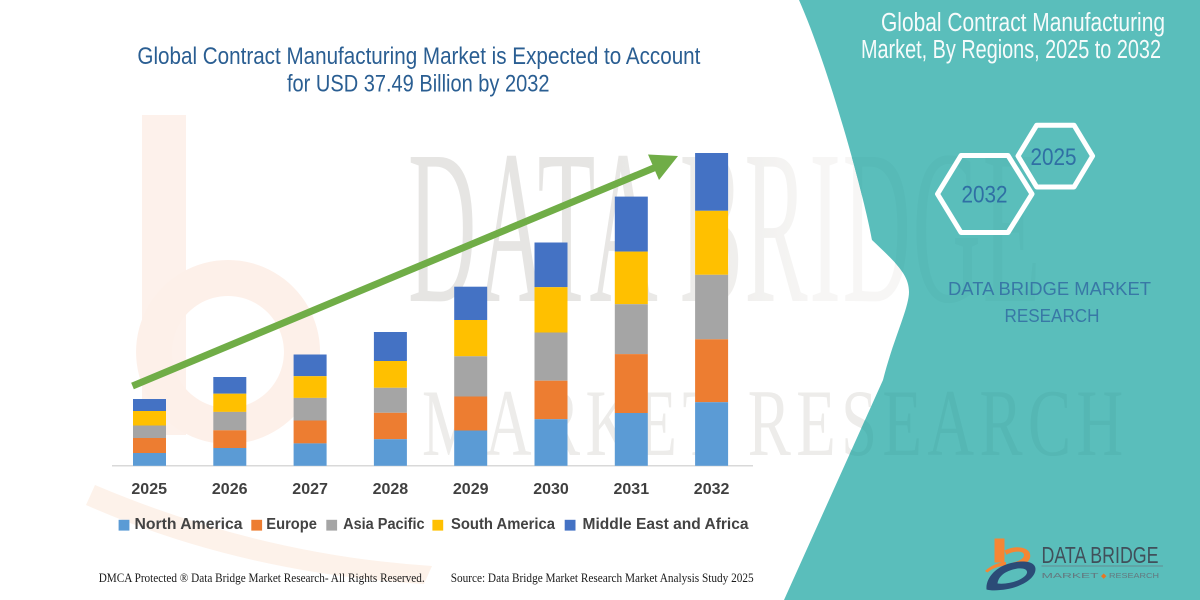  What do you see at coordinates (471, 489) in the screenshot?
I see `svg-text: 2029` at bounding box center [471, 489].